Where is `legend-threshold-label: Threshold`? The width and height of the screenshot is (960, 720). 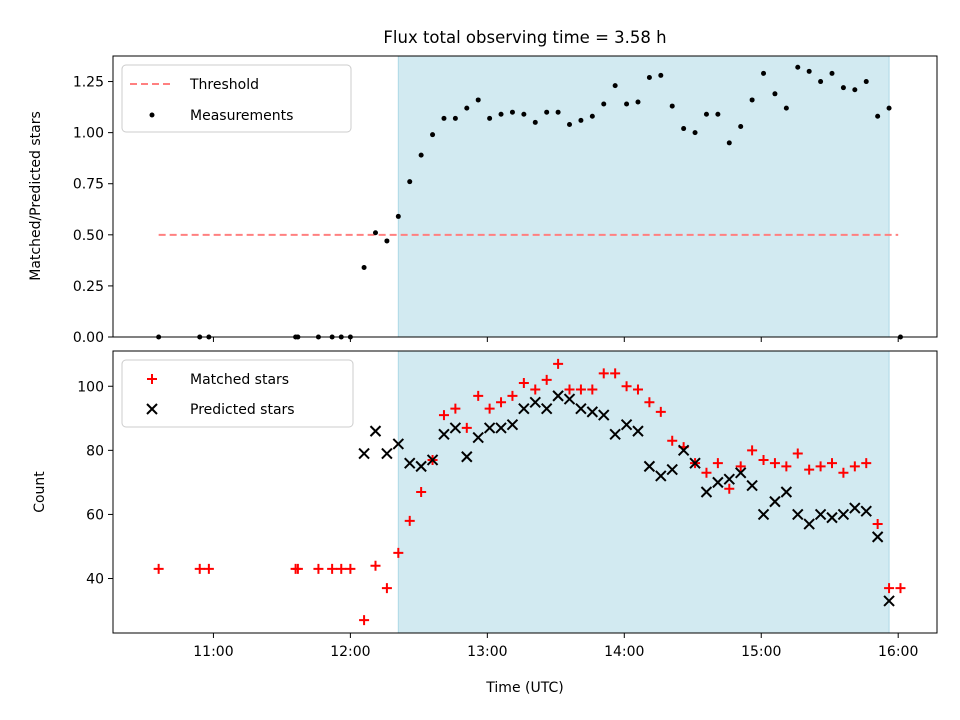
legend-threshold-label: Threshold is located at coordinates (224, 85).